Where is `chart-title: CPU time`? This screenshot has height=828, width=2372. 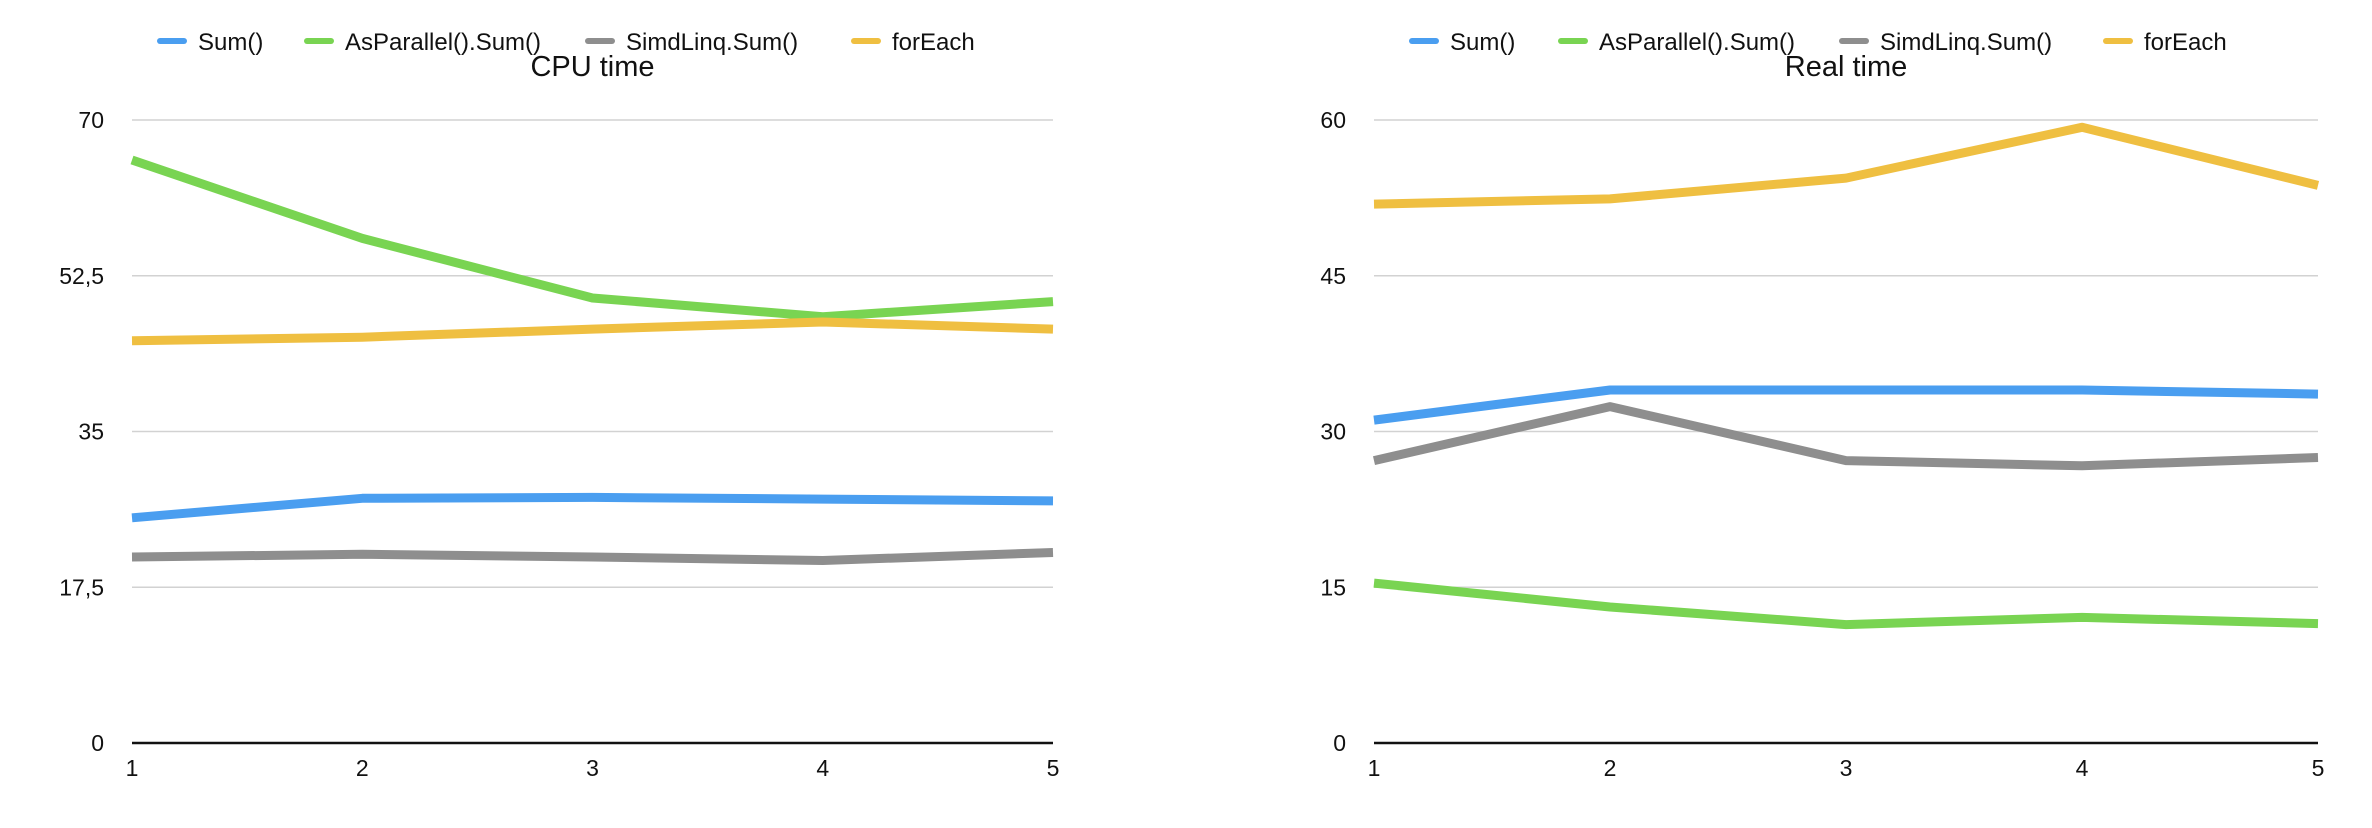 chart-title: CPU time is located at coordinates (592, 67).